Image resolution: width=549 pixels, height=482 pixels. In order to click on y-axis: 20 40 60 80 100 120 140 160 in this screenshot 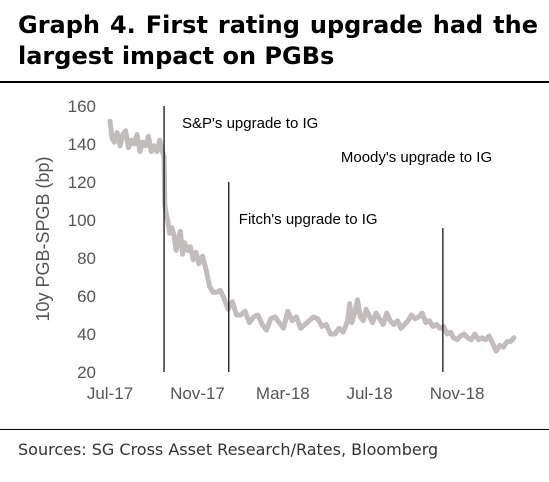, I will do `click(82, 239)`.